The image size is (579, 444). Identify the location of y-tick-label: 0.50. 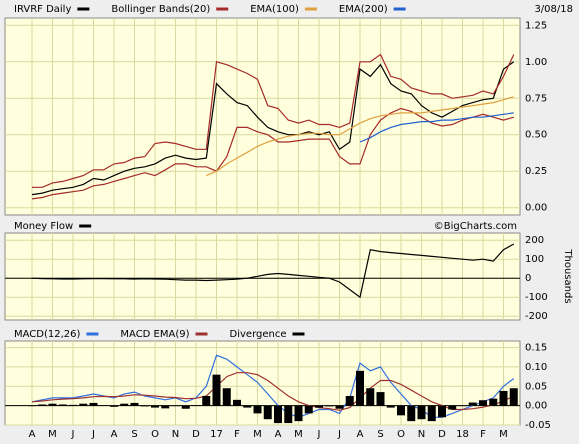
(536, 135).